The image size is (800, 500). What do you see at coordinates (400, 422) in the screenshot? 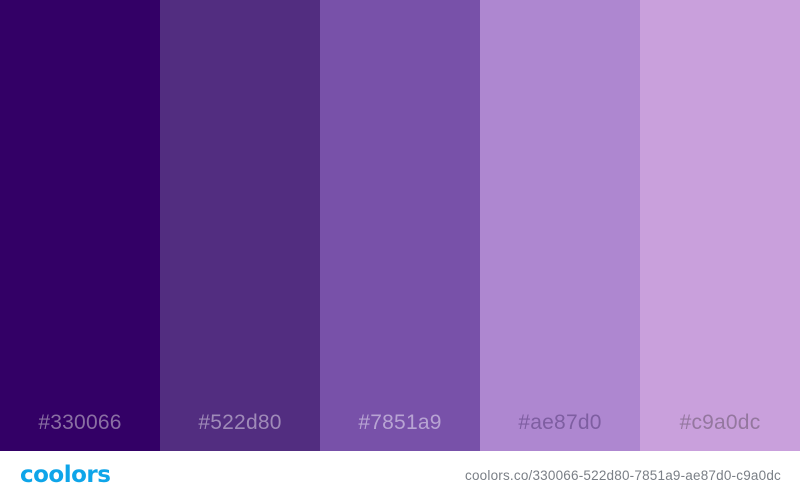
I see `swatch-hex-label: #7851a9` at bounding box center [400, 422].